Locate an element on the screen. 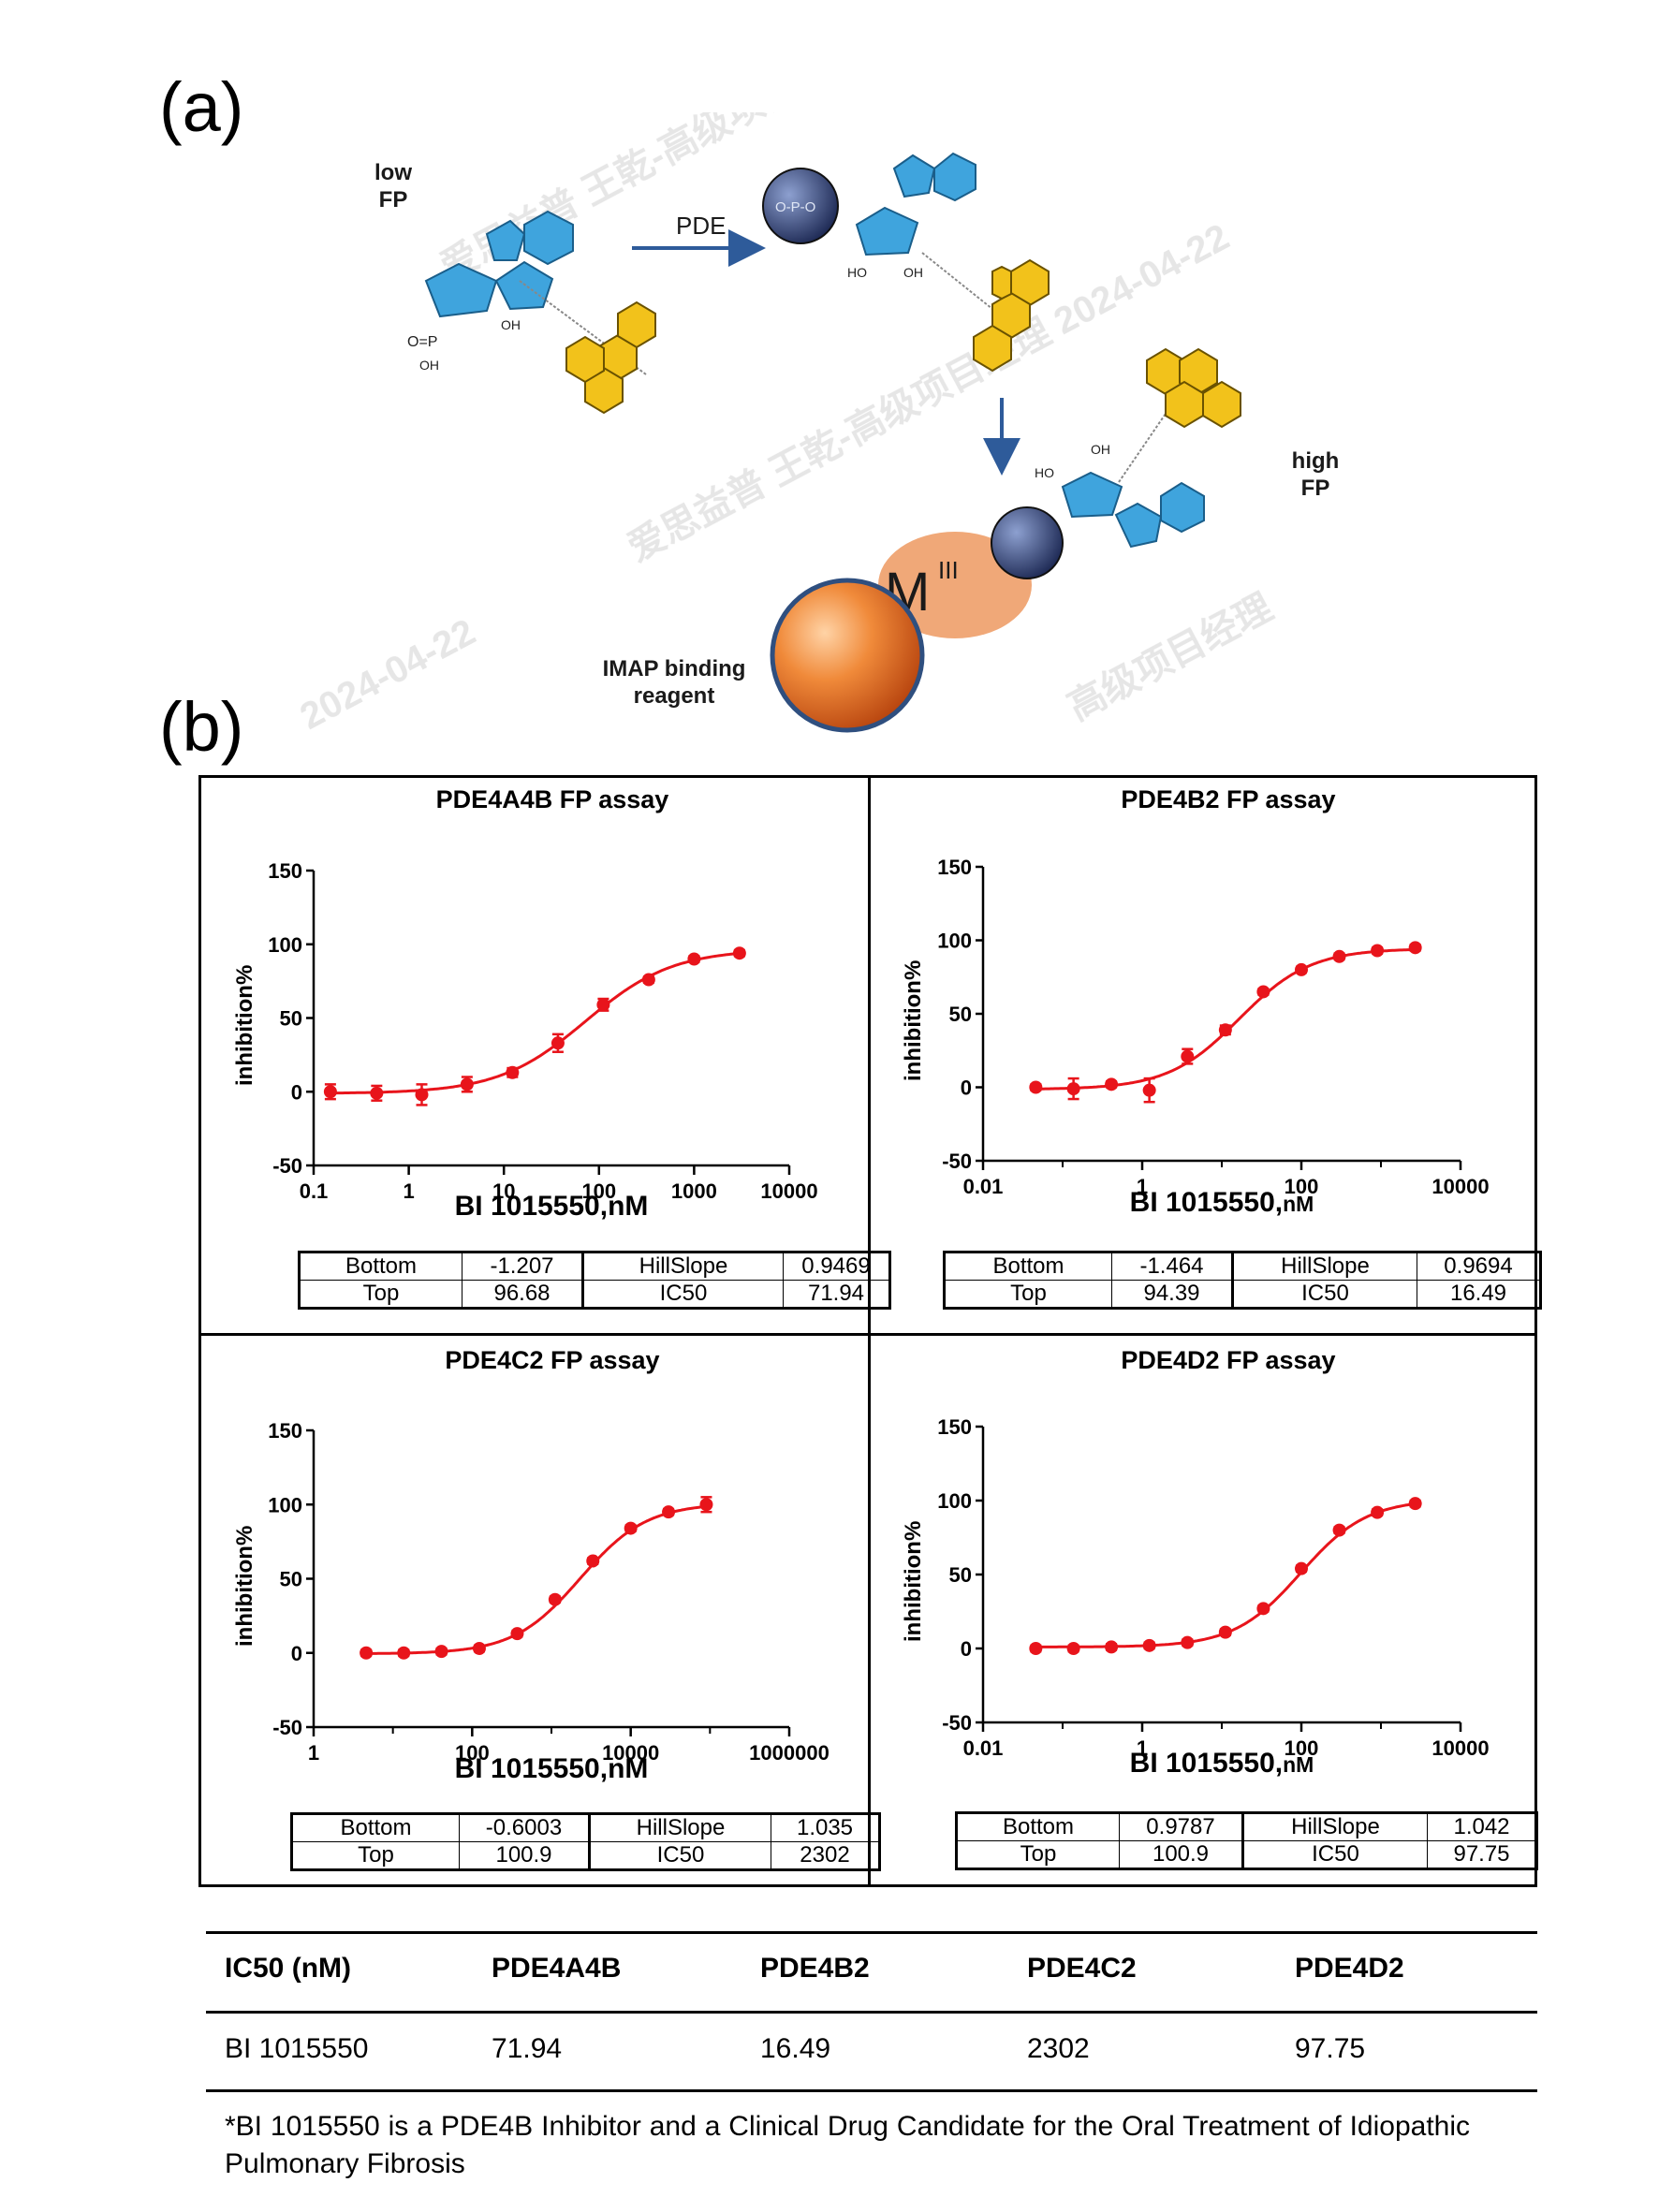 The image size is (1659, 2212). y-tick-label: 150 is located at coordinates (285, 1431).